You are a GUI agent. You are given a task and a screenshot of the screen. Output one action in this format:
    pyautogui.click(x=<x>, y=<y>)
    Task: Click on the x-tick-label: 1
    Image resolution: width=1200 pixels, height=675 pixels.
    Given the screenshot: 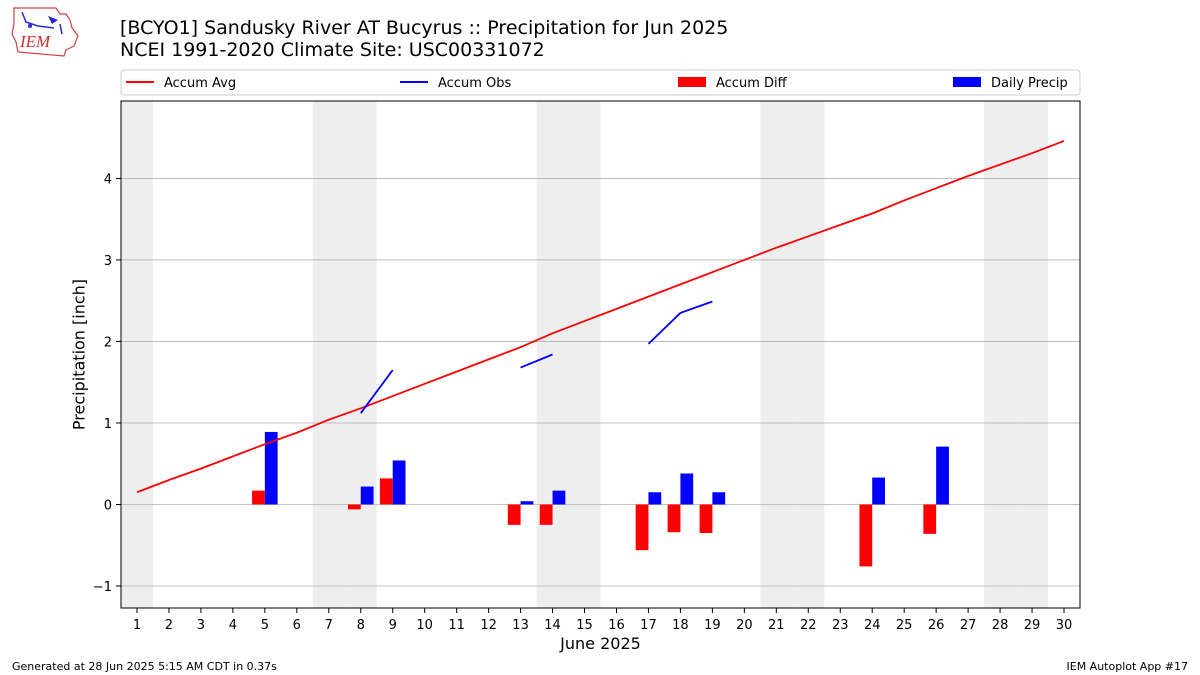 What is the action you would take?
    pyautogui.click(x=137, y=625)
    